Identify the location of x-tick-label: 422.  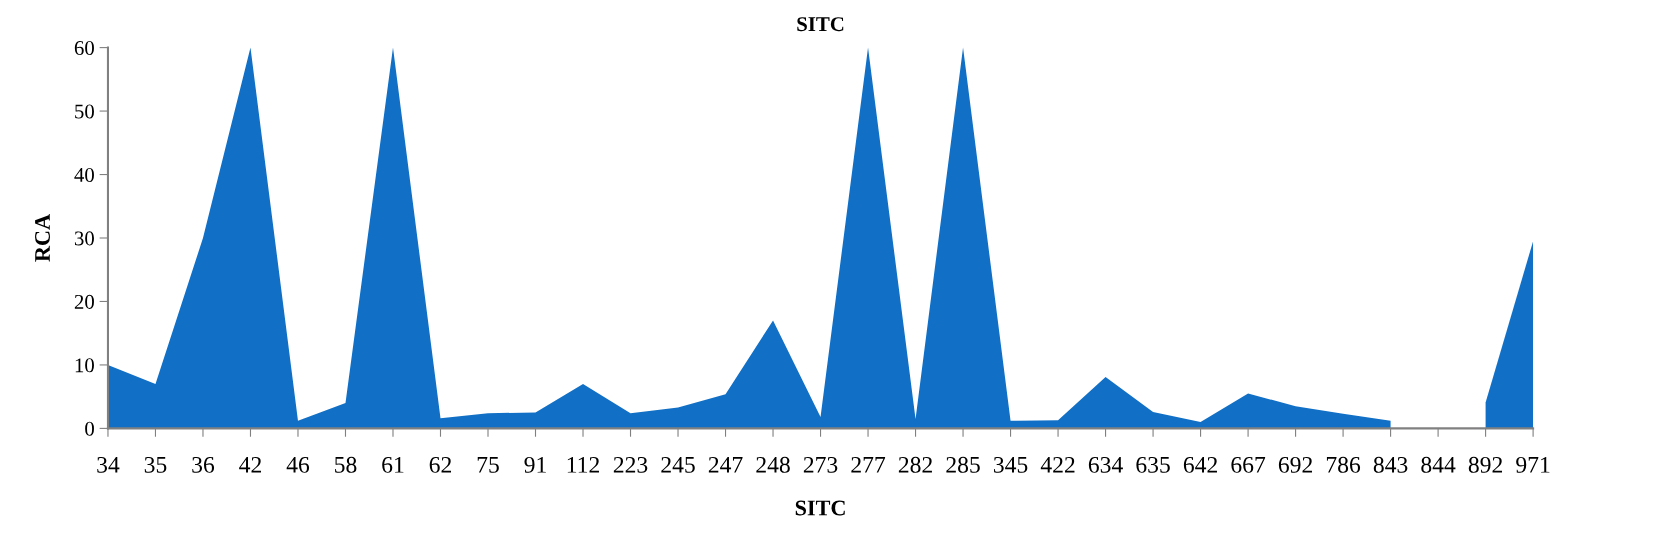
(1057, 464).